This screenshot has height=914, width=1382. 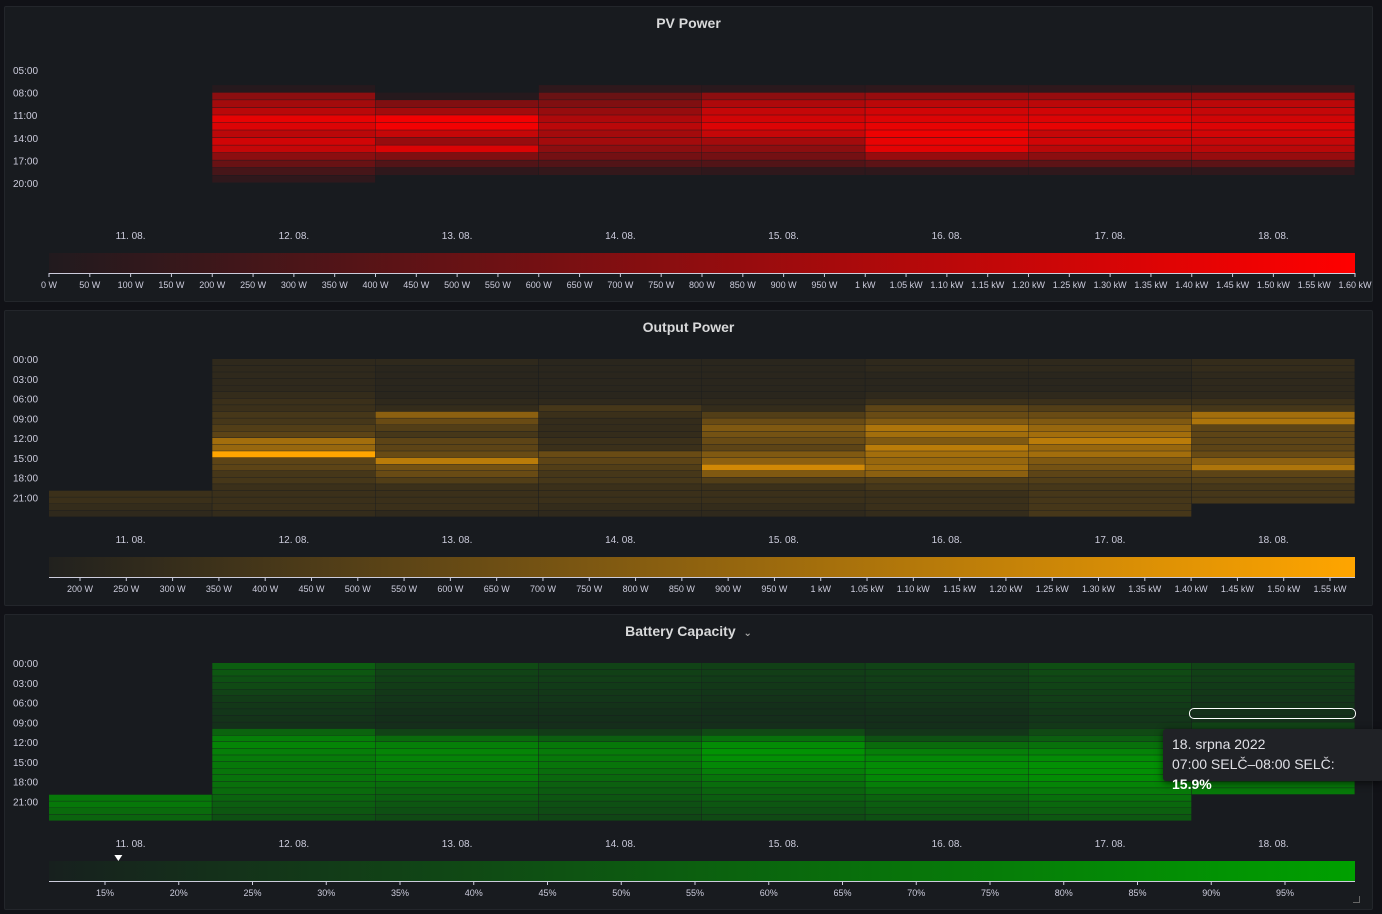 I want to click on pv-power-title: PV Power, so click(x=688, y=23).